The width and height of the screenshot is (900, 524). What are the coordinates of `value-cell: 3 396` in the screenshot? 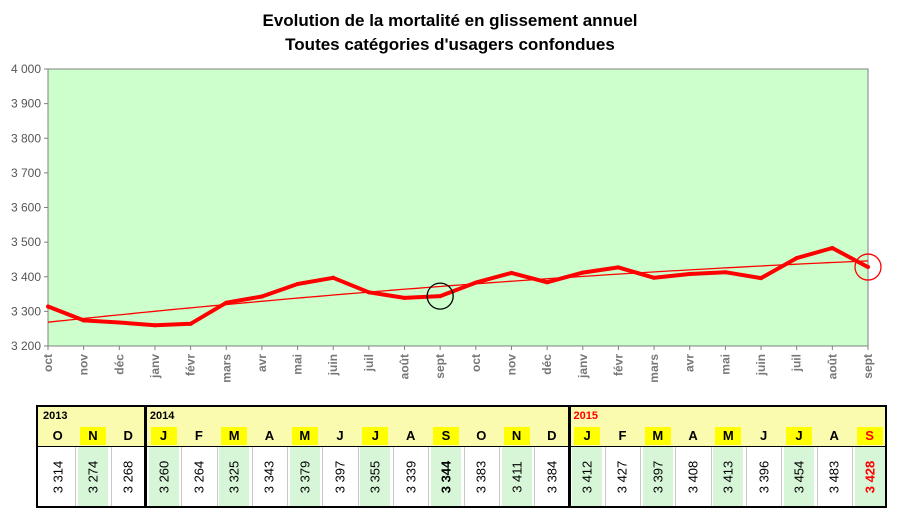 It's located at (764, 476).